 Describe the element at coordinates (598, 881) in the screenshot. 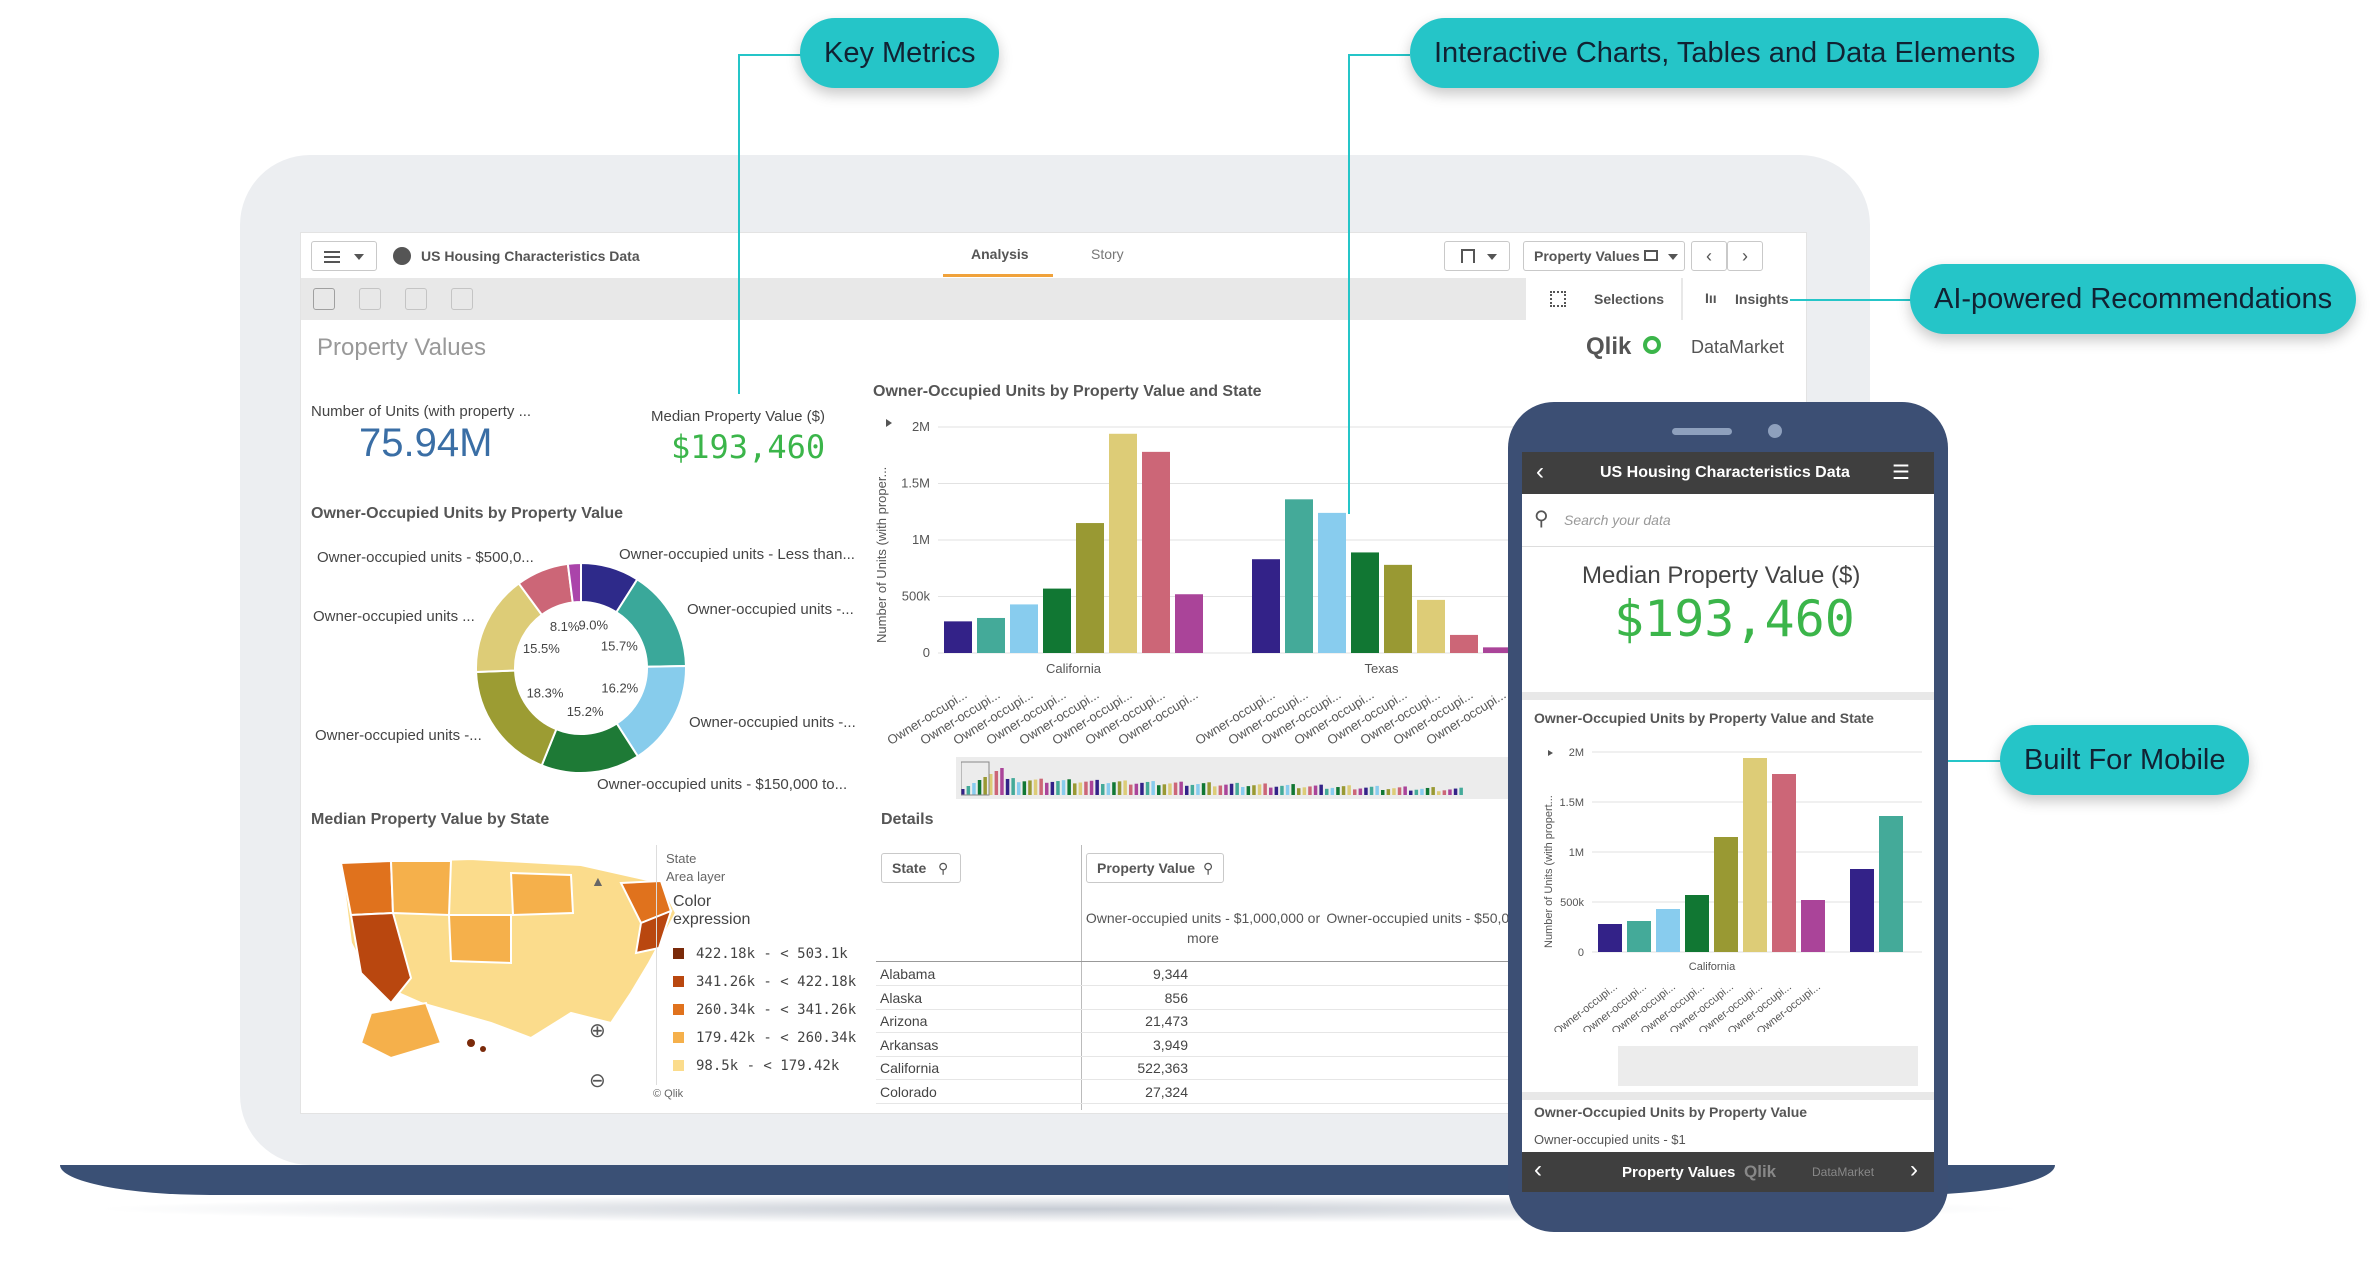

I see `pan-up-icon: ▲` at that location.